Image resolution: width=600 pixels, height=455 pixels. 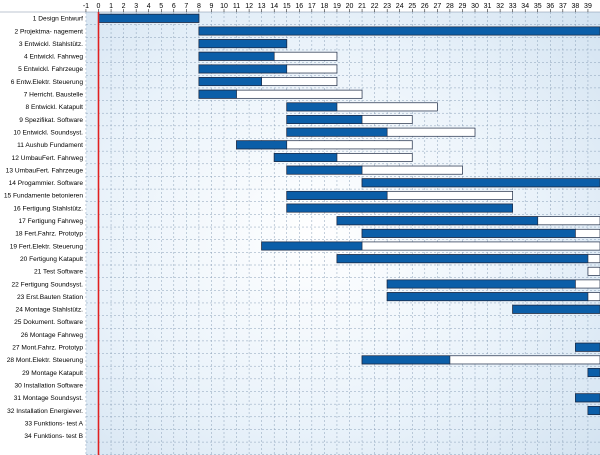 I want to click on task-label: 3 Entwickl. Stahlstütz., so click(x=51, y=44).